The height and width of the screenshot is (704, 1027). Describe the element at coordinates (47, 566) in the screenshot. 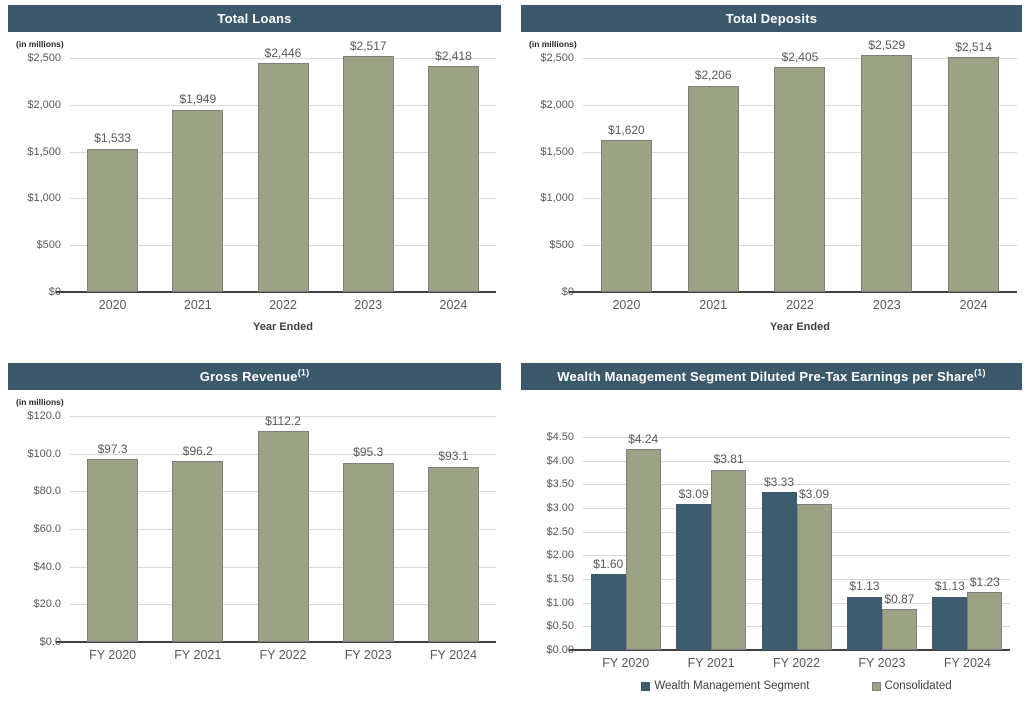

I see `y-tick-label: $40.0` at that location.